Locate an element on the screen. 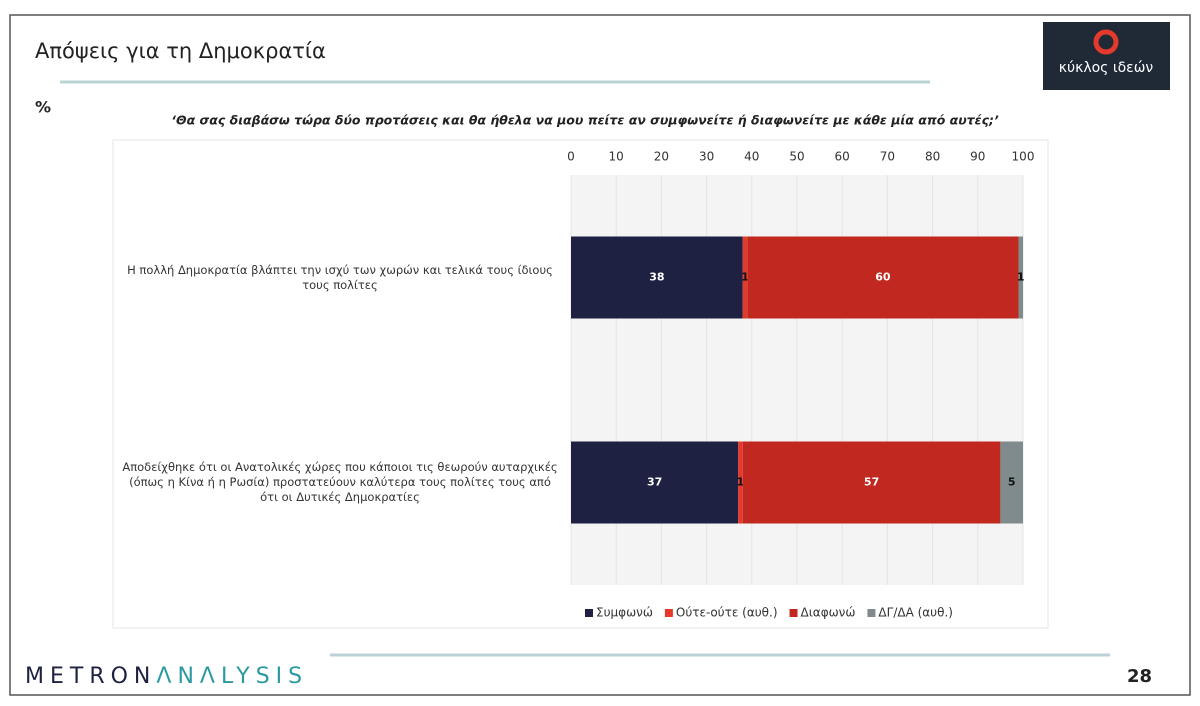  unit-label: % is located at coordinates (43, 107).